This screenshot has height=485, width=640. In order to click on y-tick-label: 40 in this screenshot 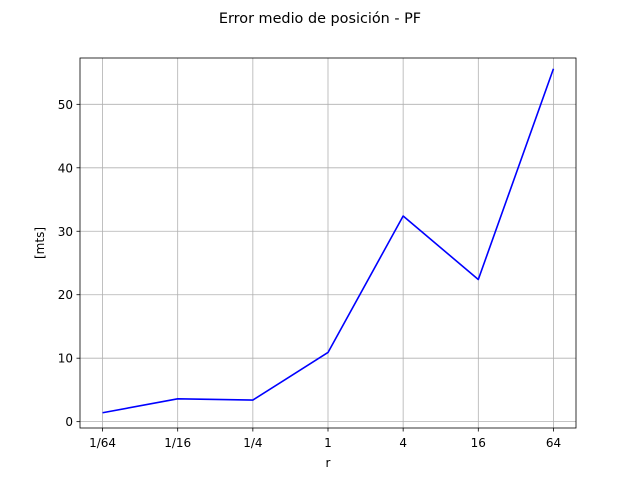, I will do `click(65, 168)`.